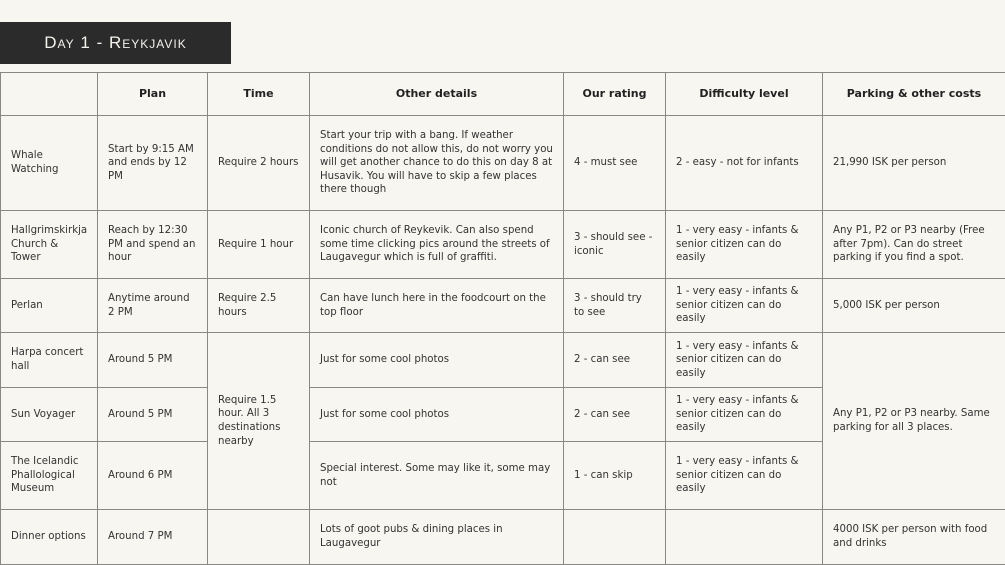 Image resolution: width=1005 pixels, height=565 pixels. I want to click on header-place, so click(49, 94).